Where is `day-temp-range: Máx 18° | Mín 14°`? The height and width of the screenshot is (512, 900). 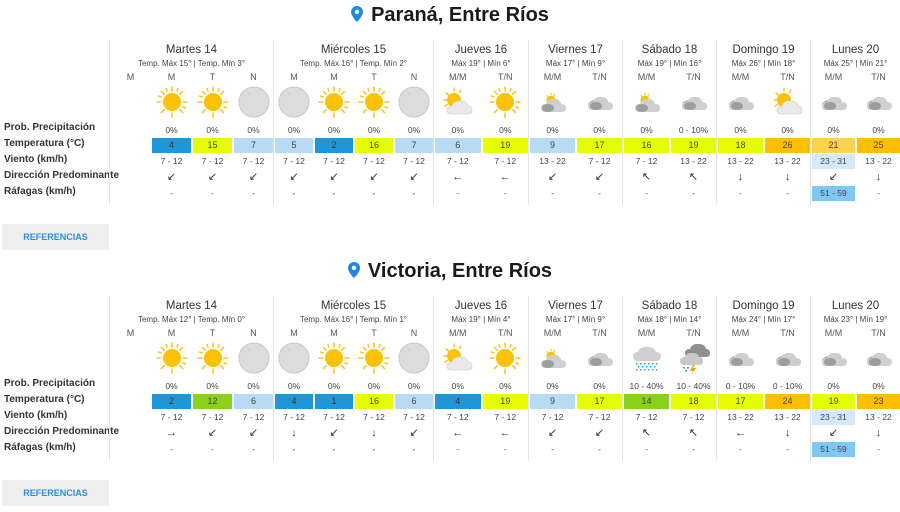
day-temp-range: Máx 18° | Mín 14° is located at coordinates (669, 319).